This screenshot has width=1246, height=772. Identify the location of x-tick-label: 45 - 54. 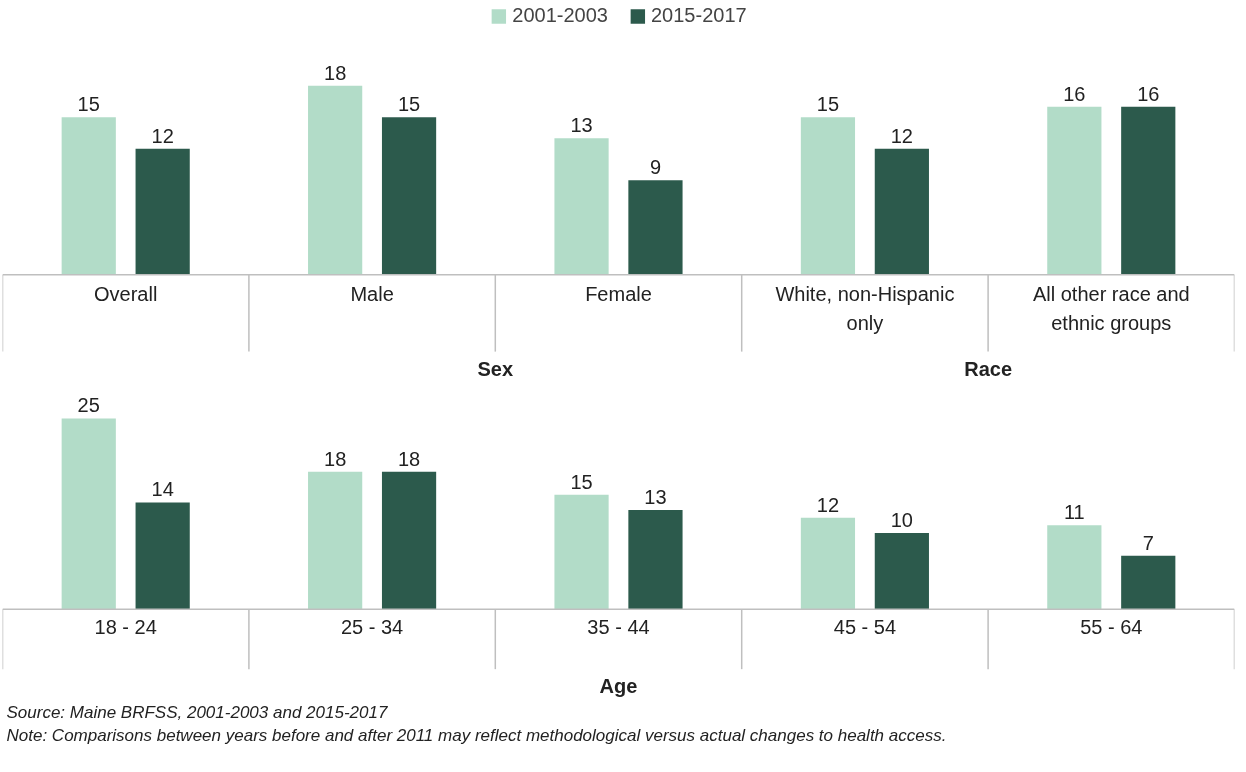
(865, 626).